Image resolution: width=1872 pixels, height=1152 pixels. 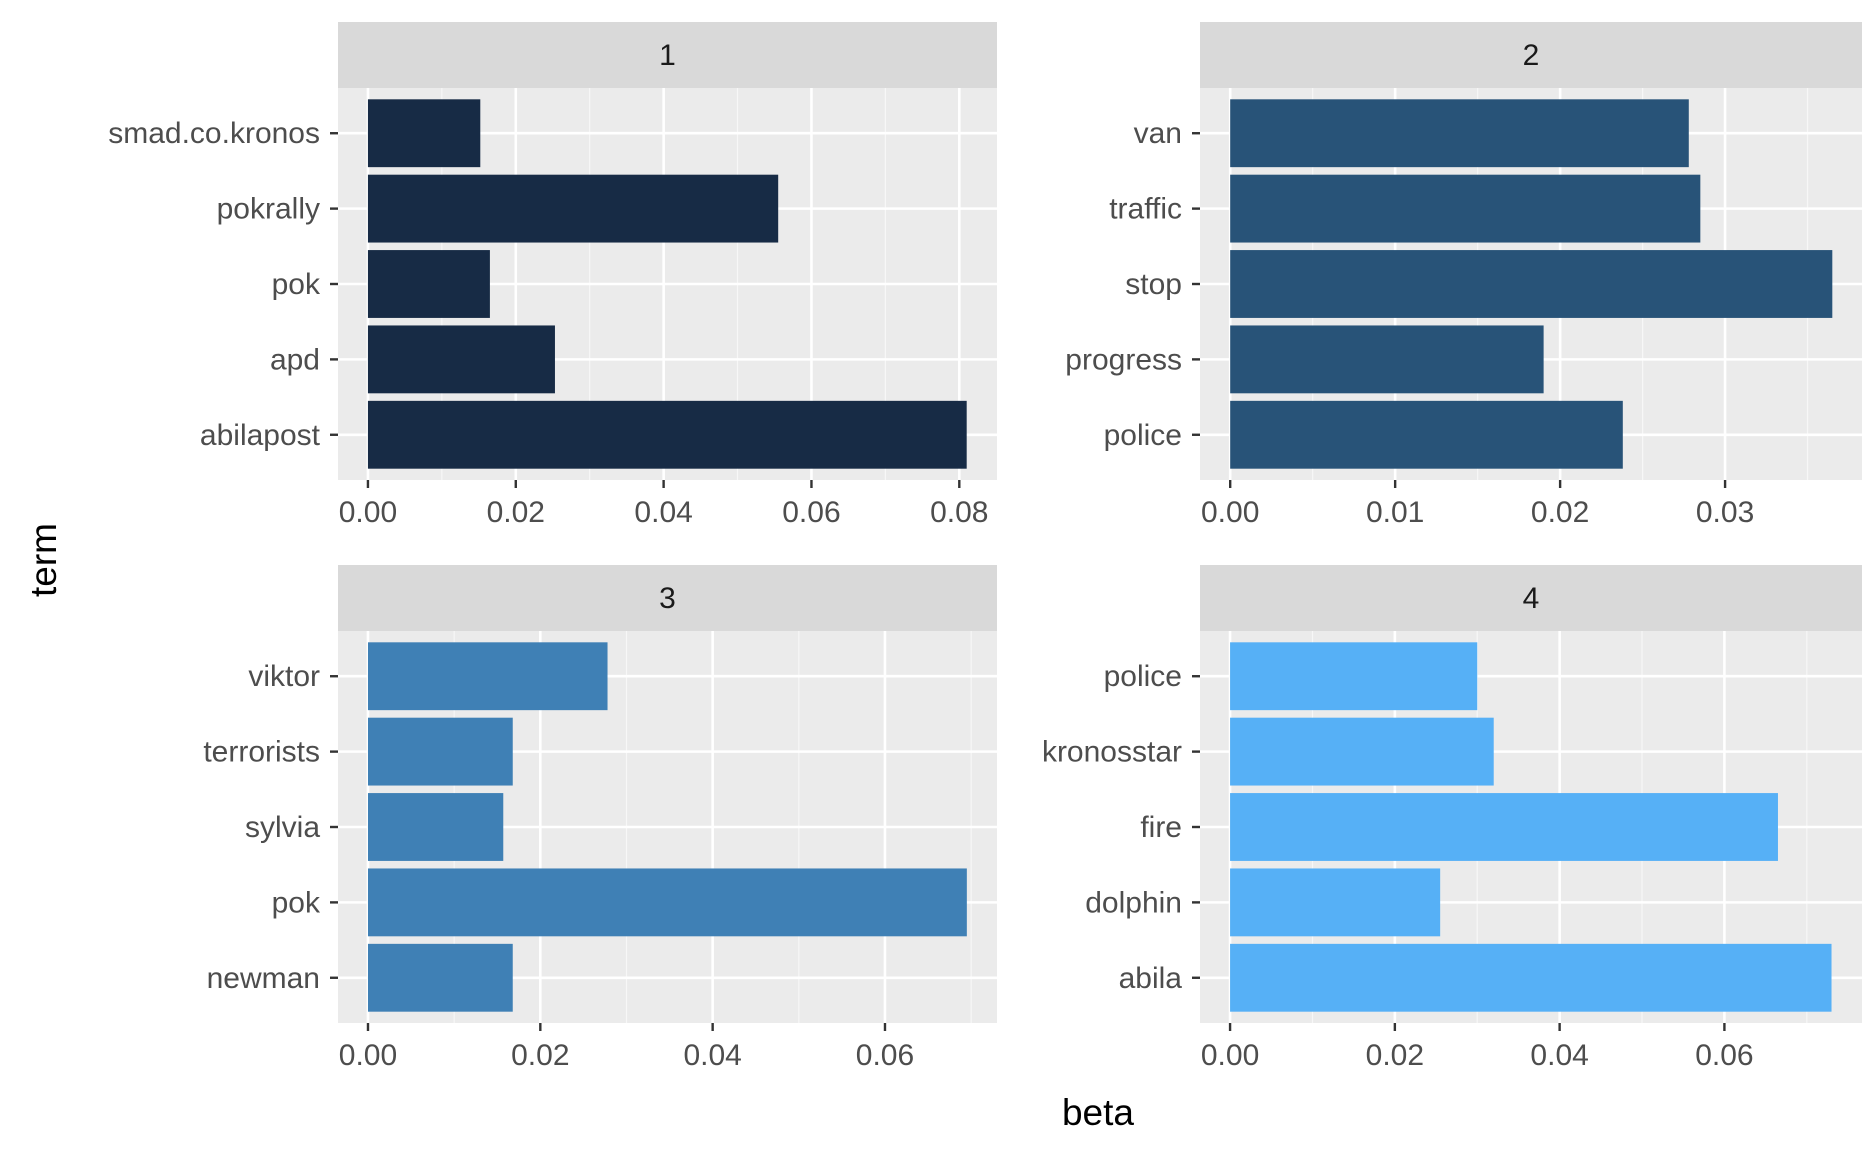 I want to click on y-tick-label: abilapost, so click(x=260, y=435).